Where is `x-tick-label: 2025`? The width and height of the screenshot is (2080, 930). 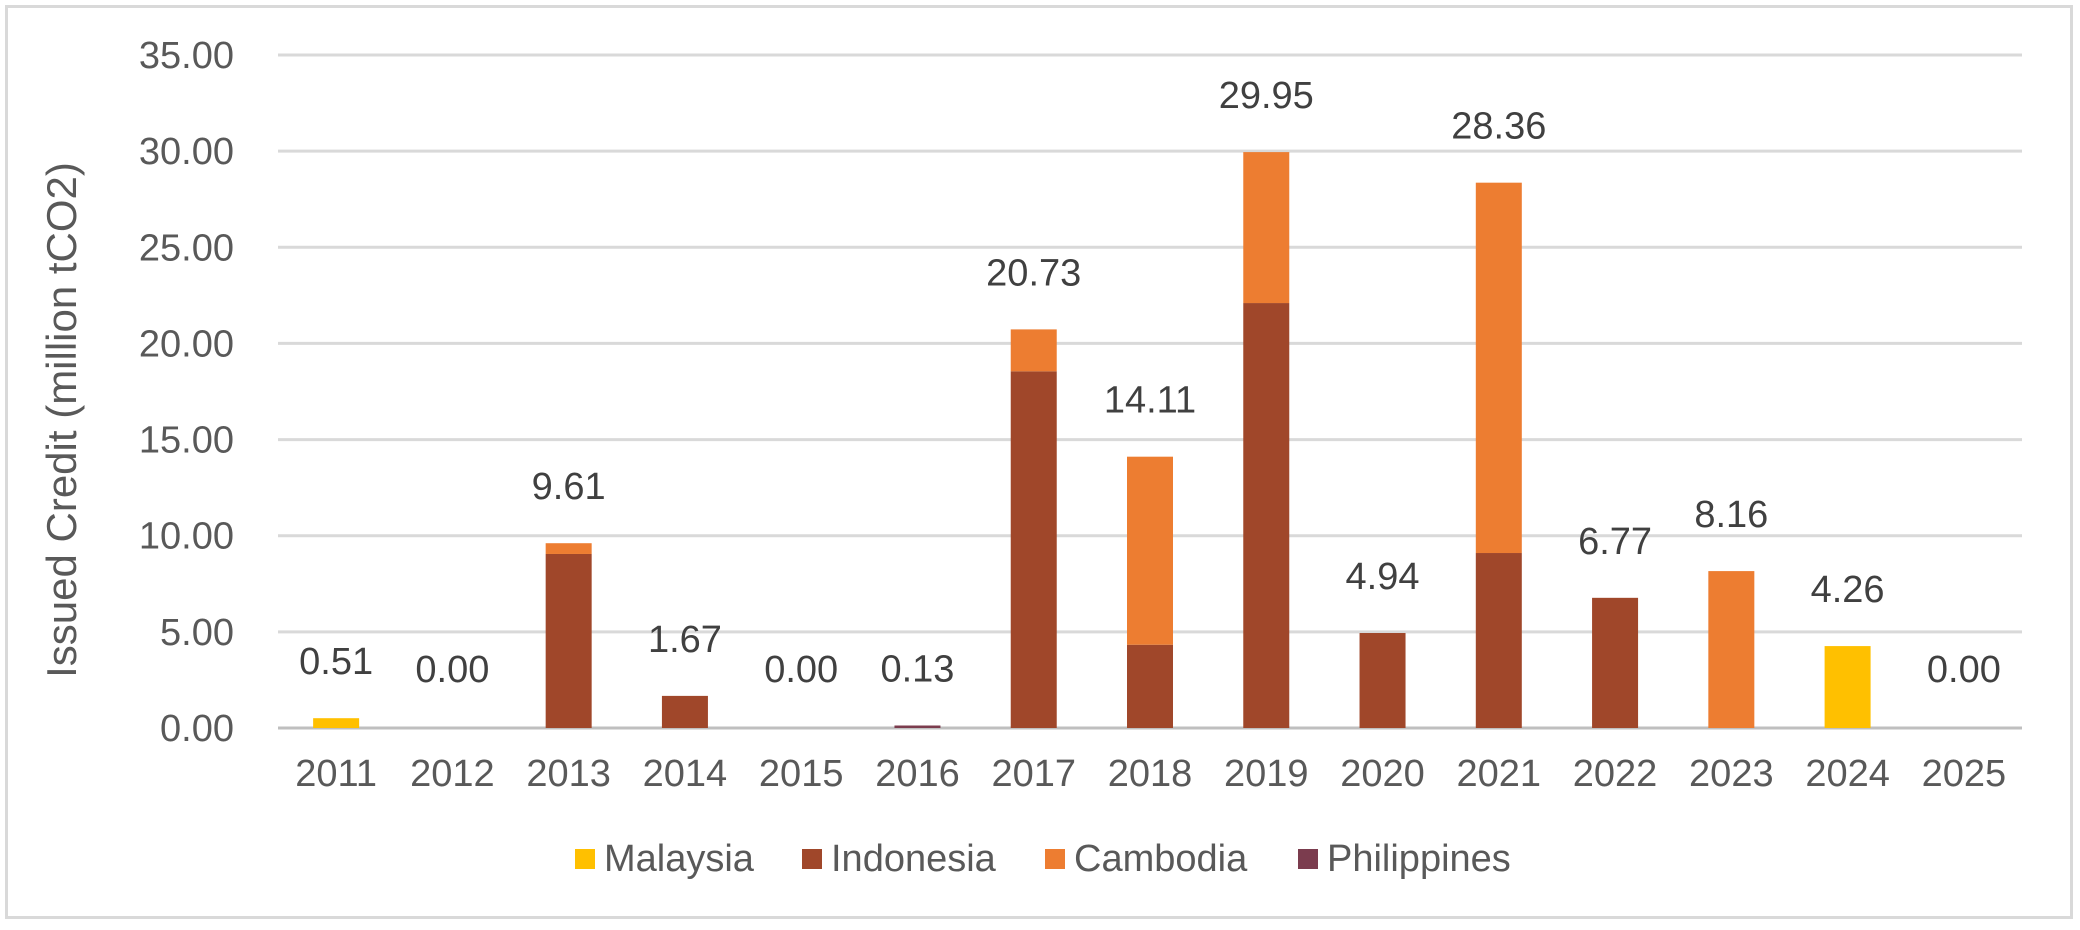 x-tick-label: 2025 is located at coordinates (1964, 774).